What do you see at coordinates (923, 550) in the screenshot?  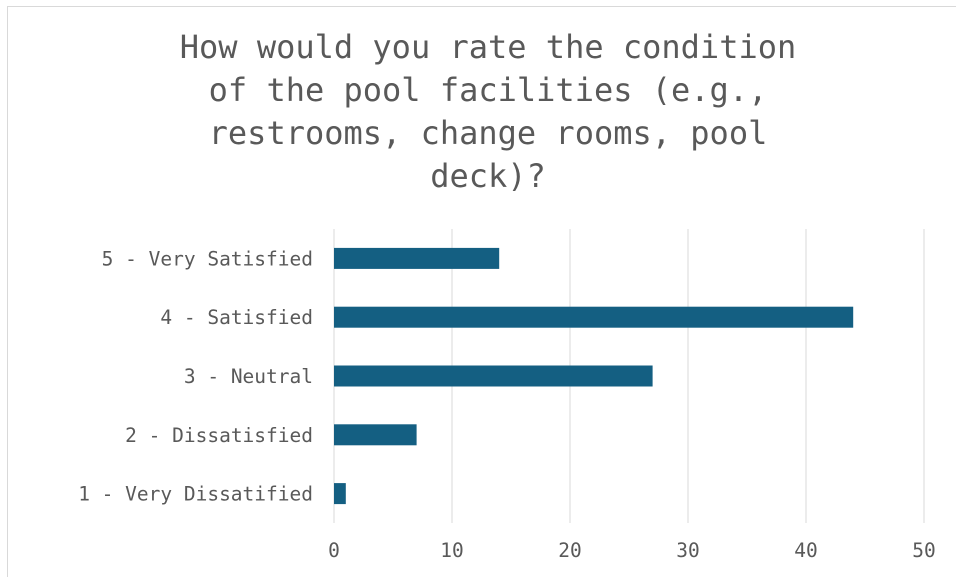 I see `x-tick-label: 50` at bounding box center [923, 550].